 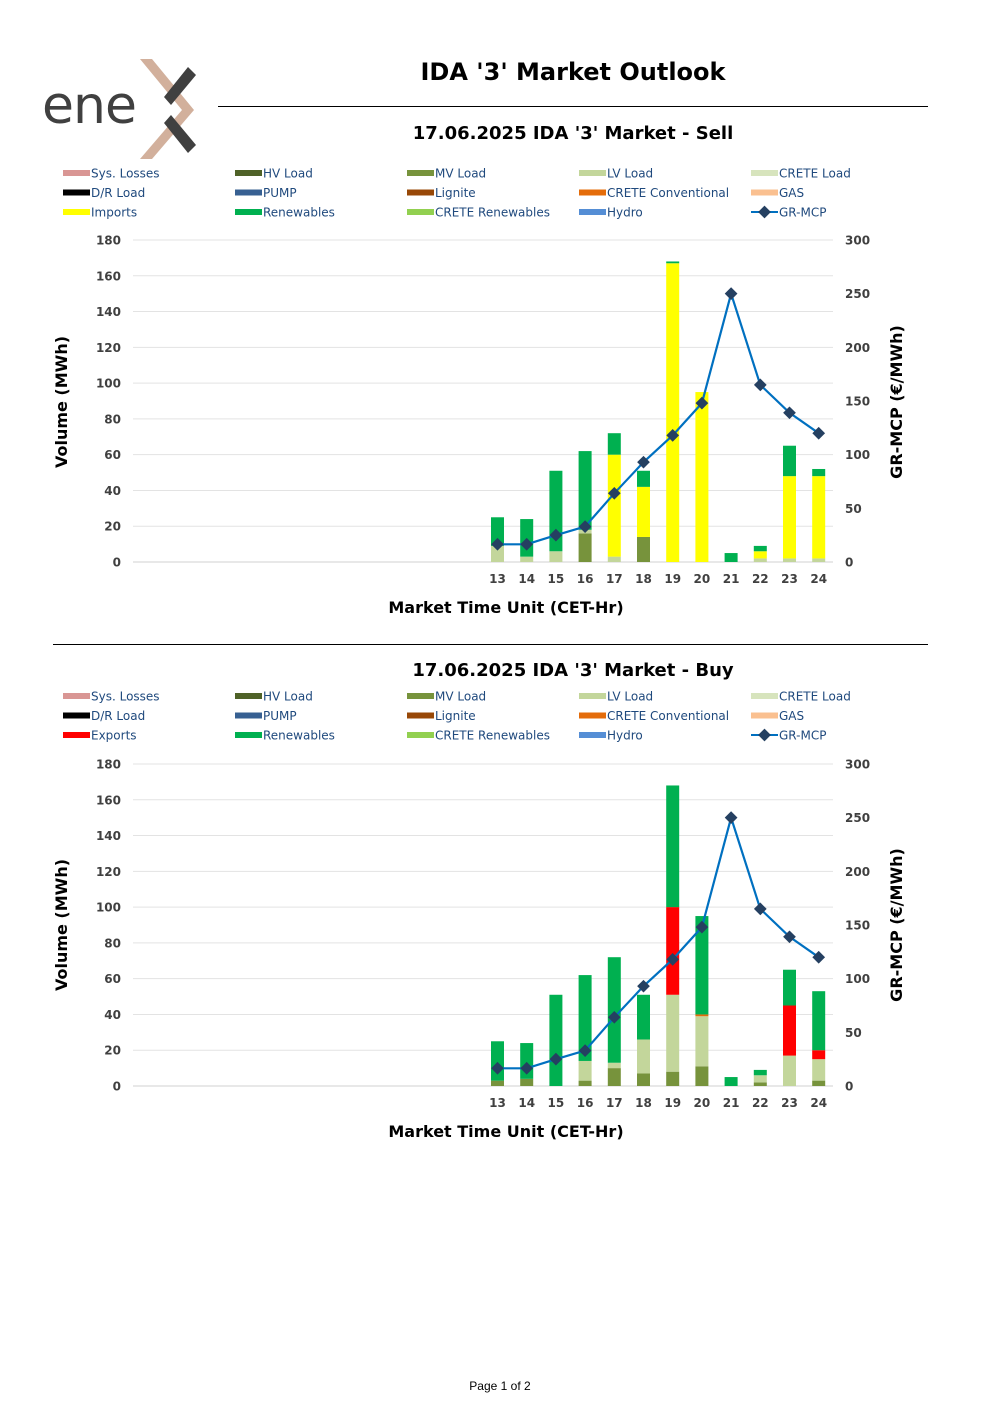 I want to click on logo-x-arm, so click(x=180, y=134).